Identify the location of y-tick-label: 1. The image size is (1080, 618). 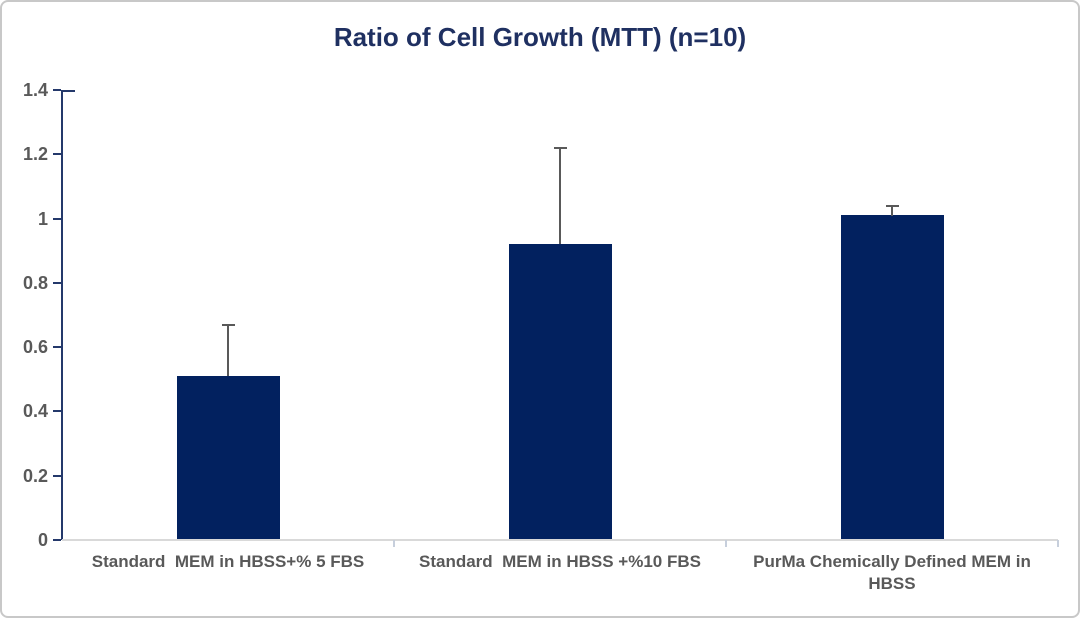
(42, 219).